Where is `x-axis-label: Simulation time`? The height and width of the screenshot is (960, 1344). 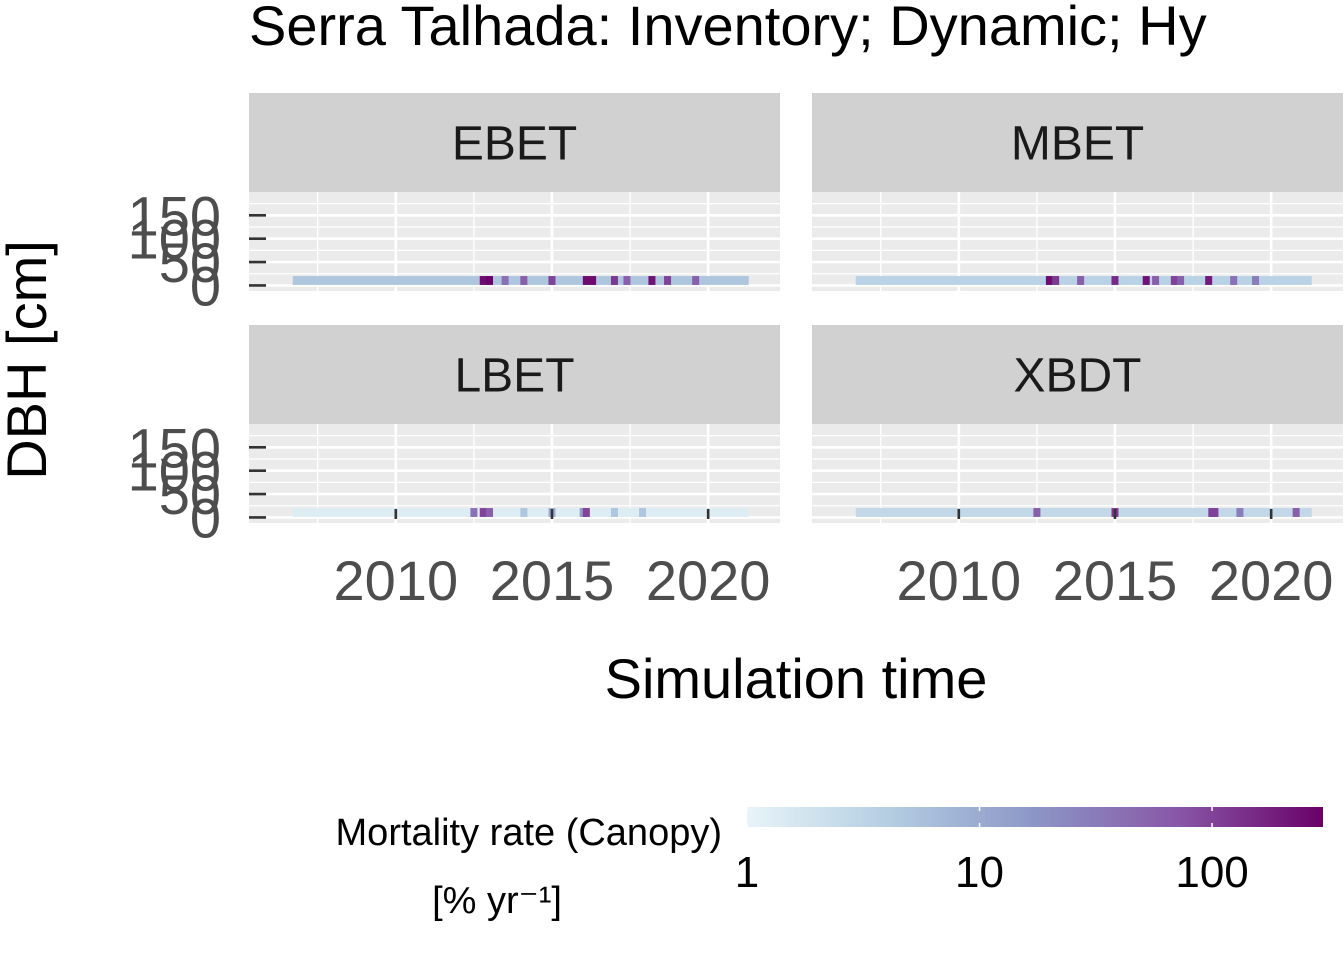
x-axis-label: Simulation time is located at coordinates (796, 678).